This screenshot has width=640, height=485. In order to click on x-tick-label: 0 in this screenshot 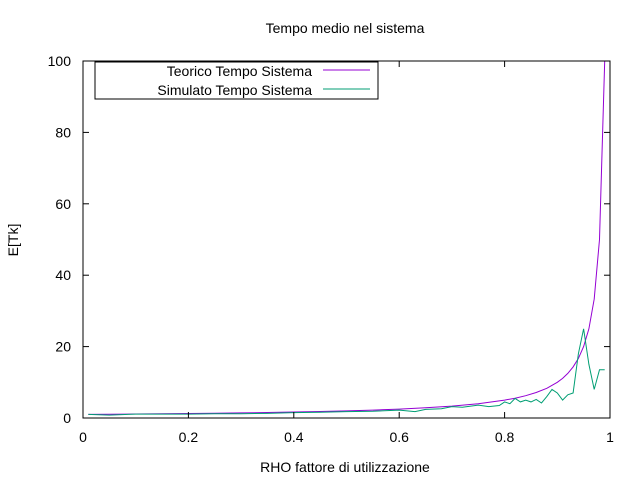, I will do `click(83, 437)`.